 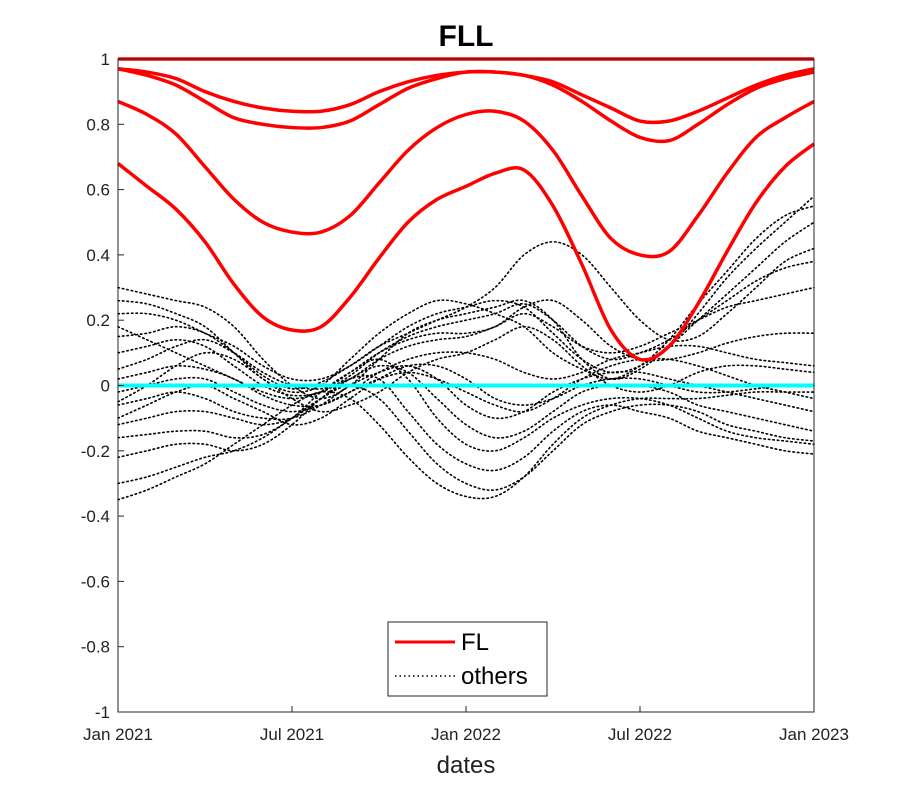 What do you see at coordinates (475, 642) in the screenshot?
I see `legend-label-fl: FL` at bounding box center [475, 642].